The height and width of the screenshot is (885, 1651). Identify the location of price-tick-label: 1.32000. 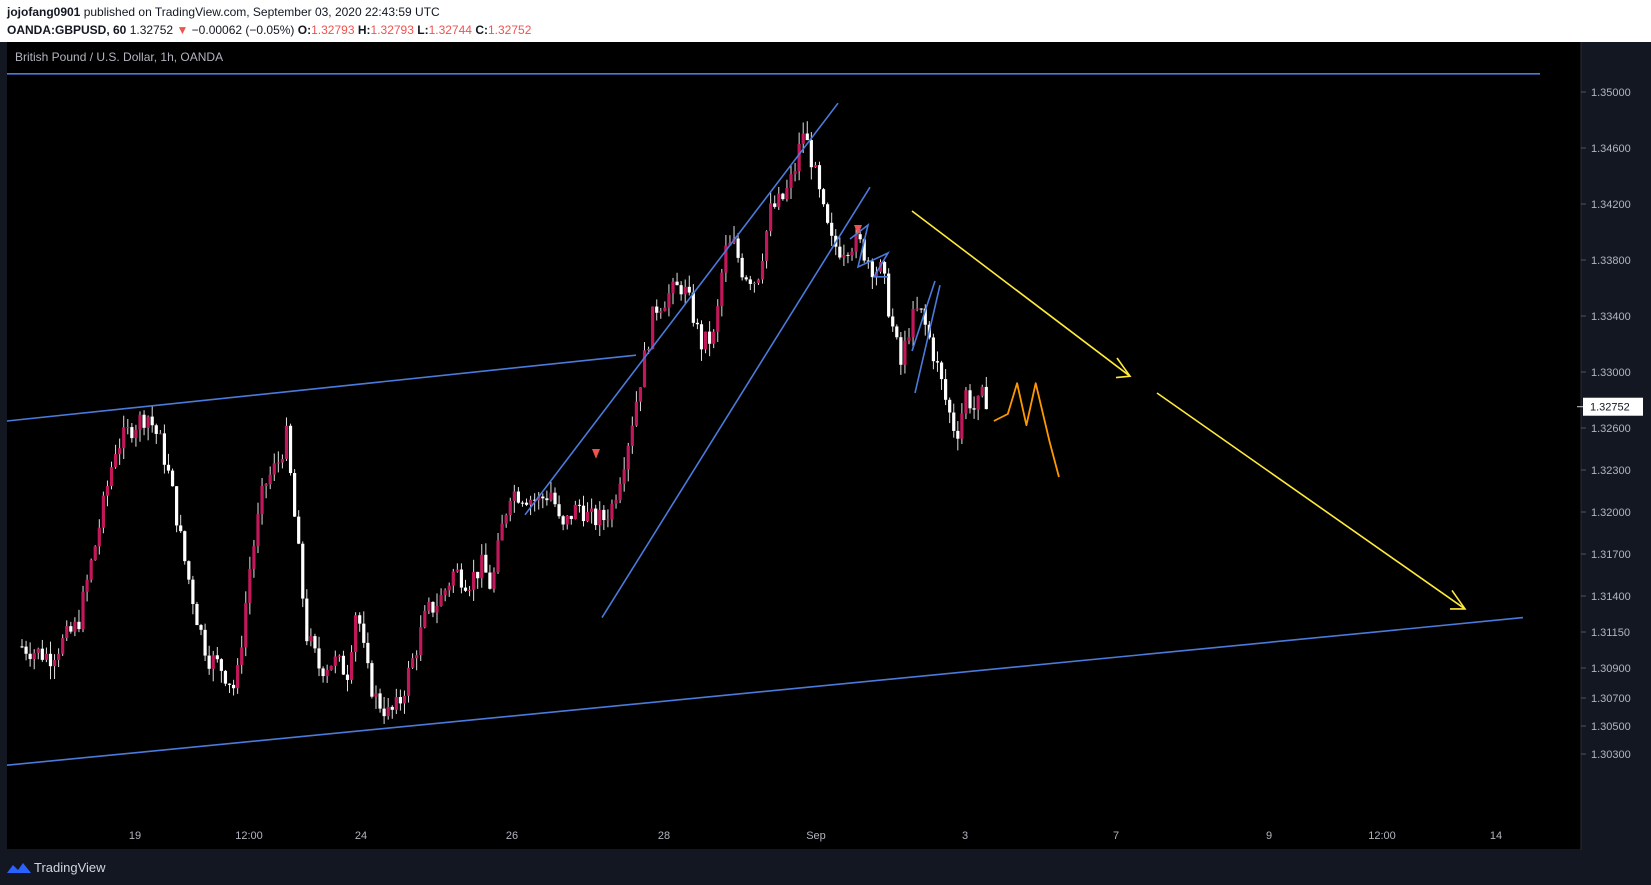
(1611, 513).